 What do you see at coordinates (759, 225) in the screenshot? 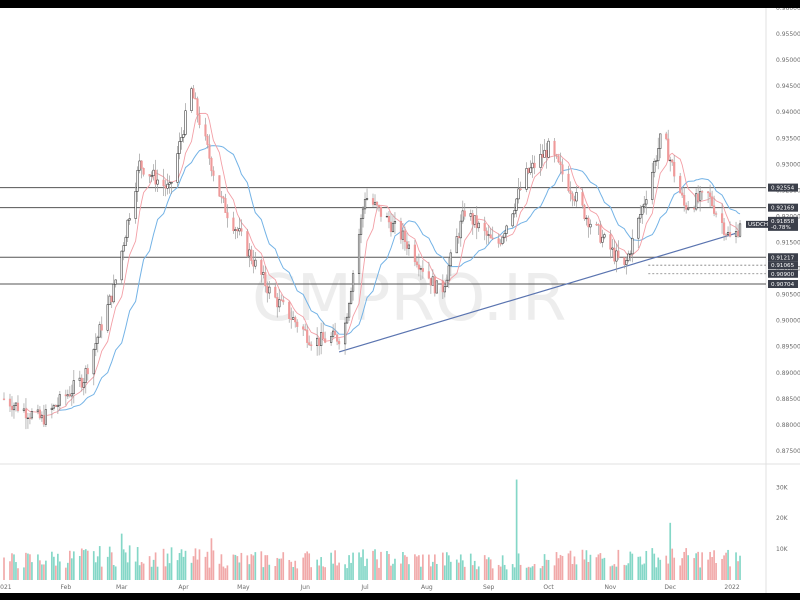
I see `symbol-tag: USDCHF` at bounding box center [759, 225].